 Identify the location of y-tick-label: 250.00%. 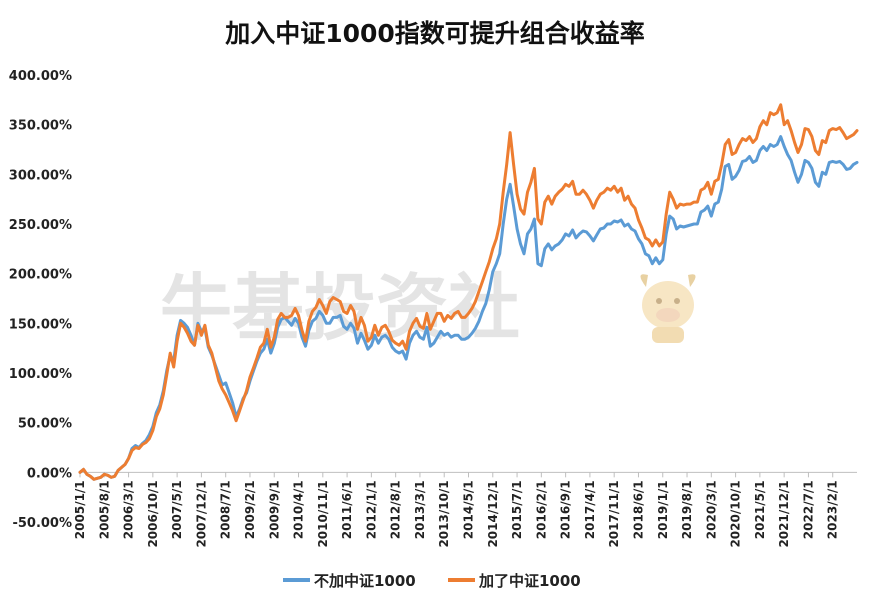
(40, 225).